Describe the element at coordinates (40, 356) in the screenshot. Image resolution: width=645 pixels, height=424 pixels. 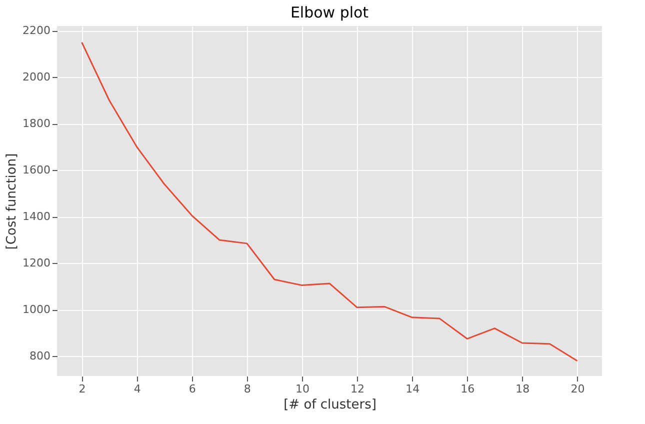
I see `y-tick-label: 800` at that location.